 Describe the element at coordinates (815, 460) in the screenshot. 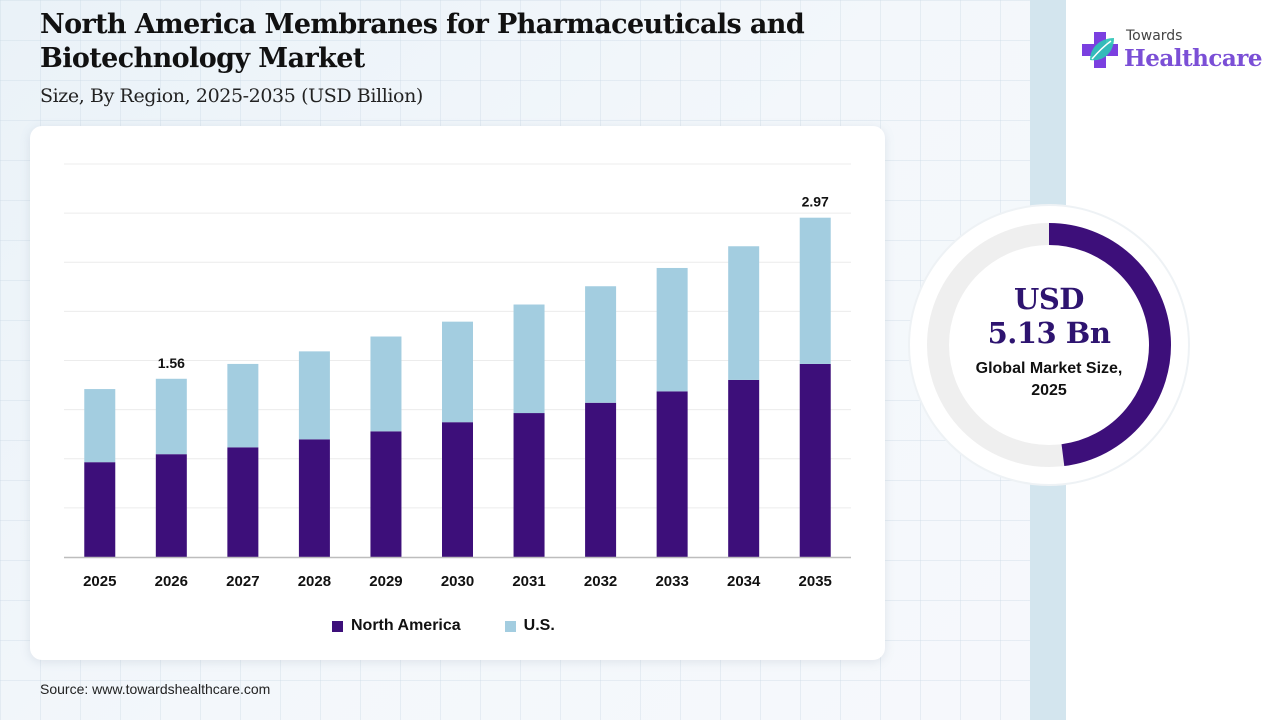

I see `bar-north-america-2035` at that location.